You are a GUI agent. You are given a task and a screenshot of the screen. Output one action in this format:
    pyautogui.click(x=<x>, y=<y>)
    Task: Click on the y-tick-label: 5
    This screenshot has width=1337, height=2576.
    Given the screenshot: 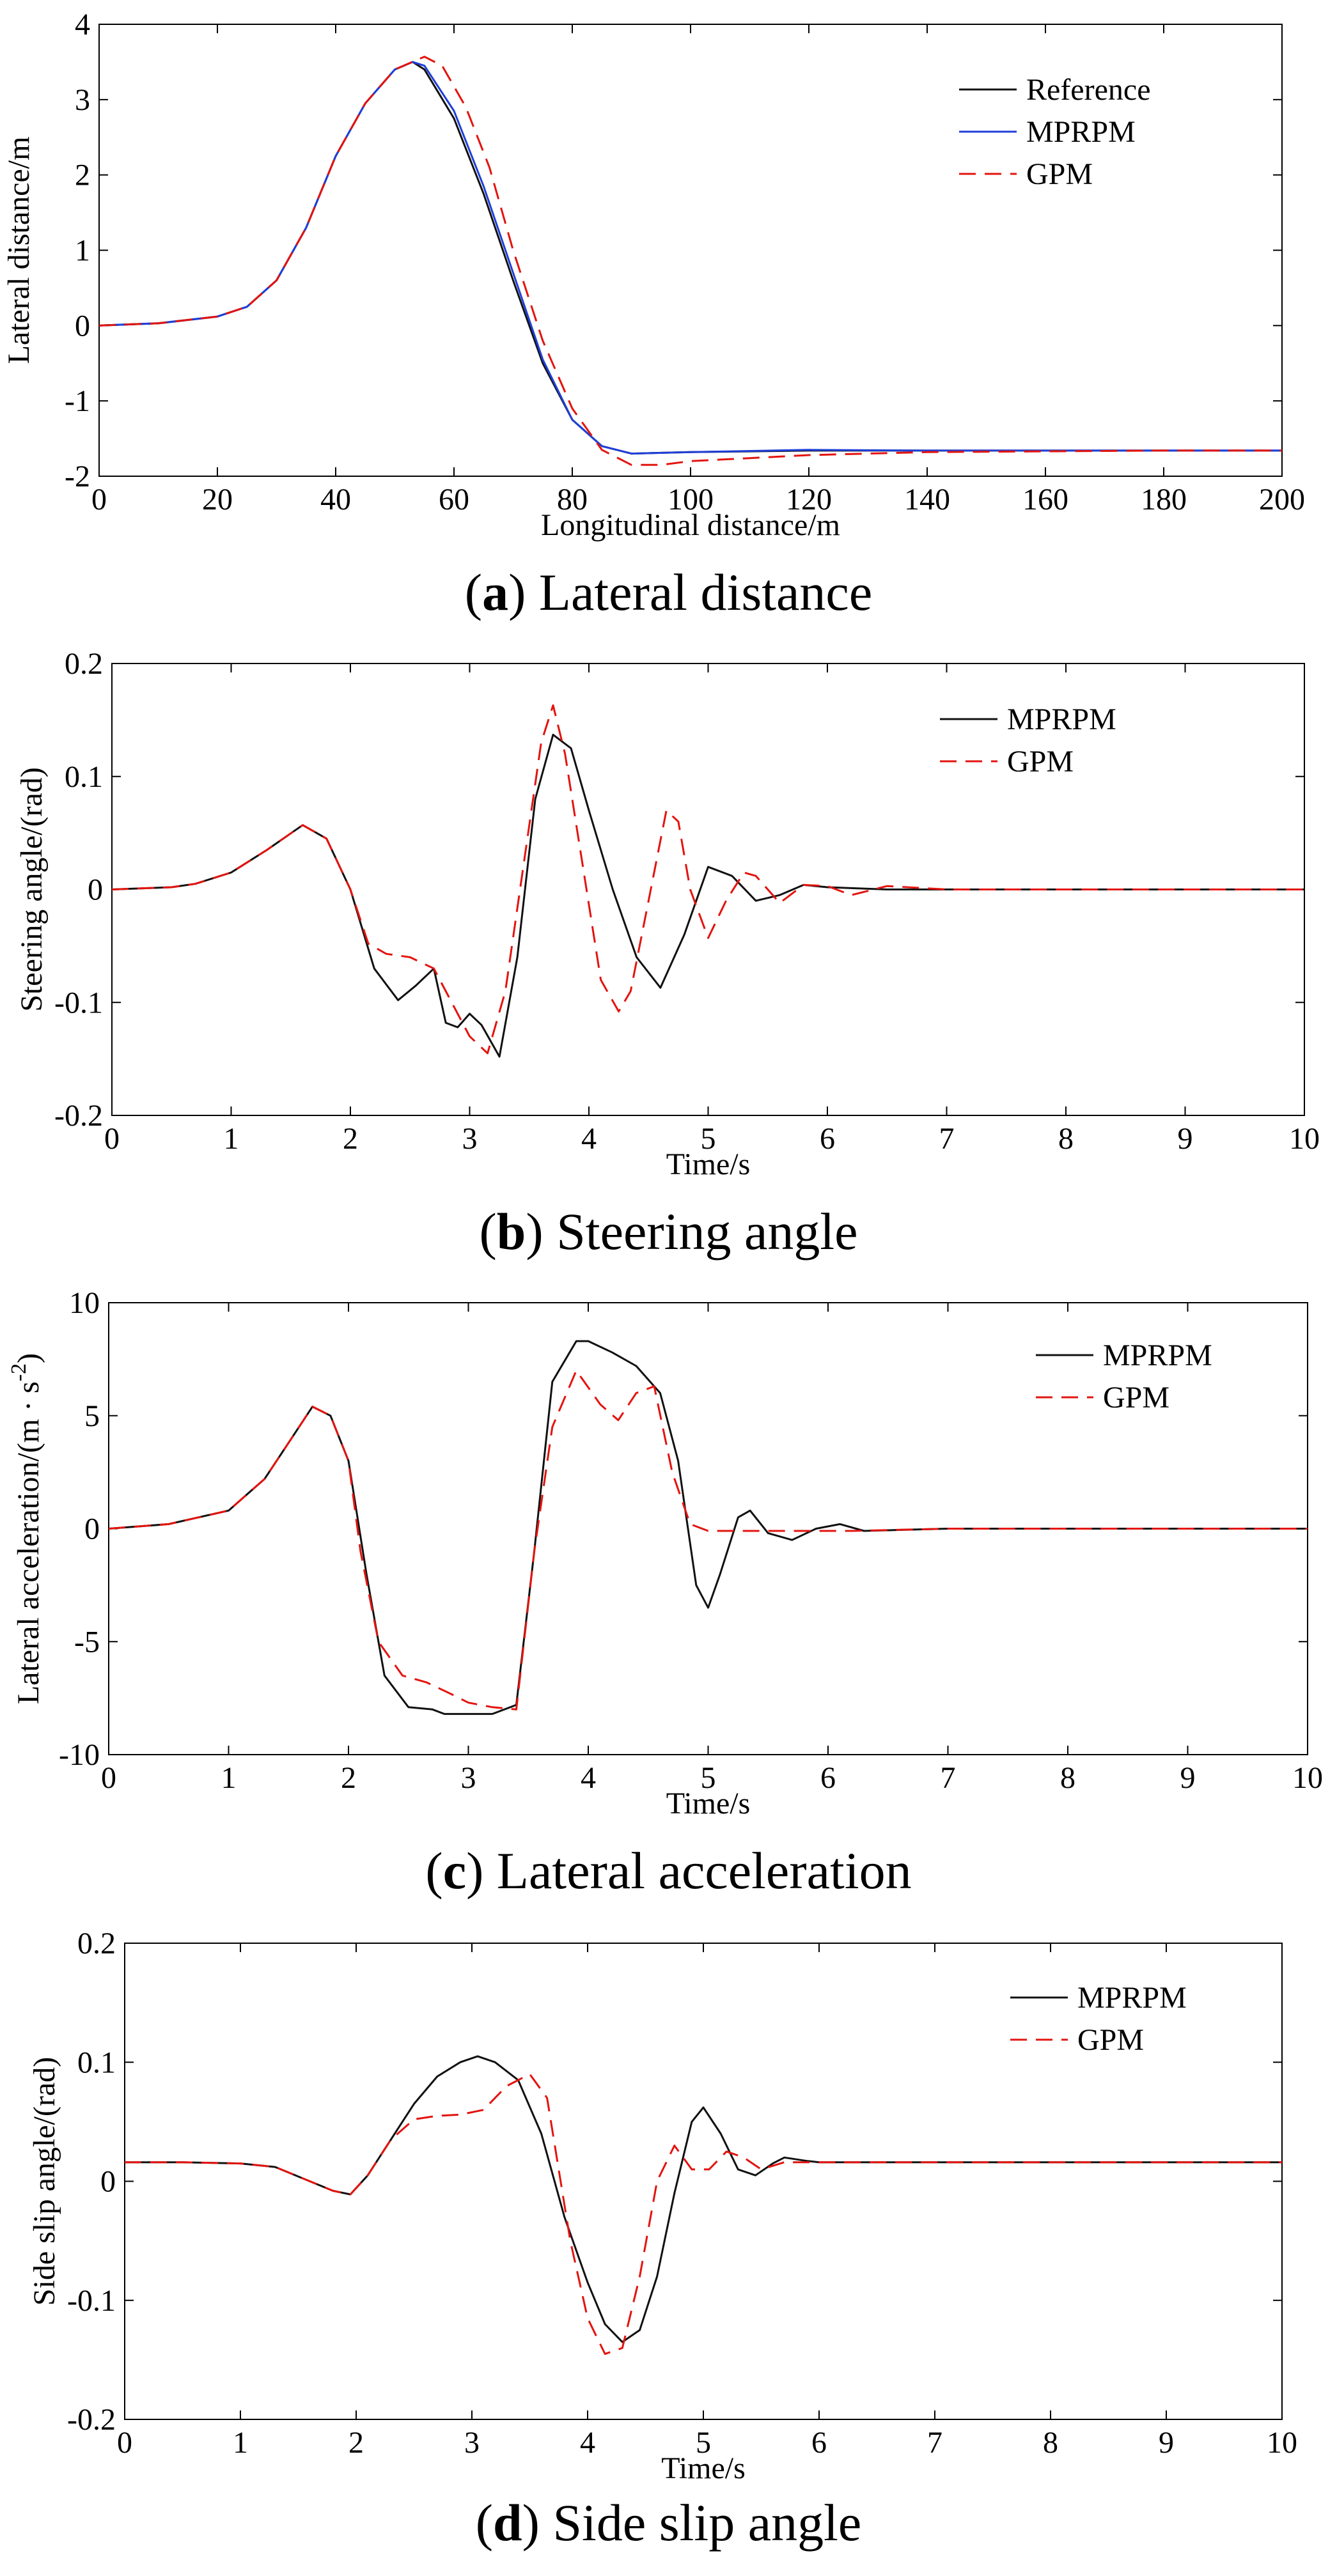 What is the action you would take?
    pyautogui.click(x=92, y=1416)
    